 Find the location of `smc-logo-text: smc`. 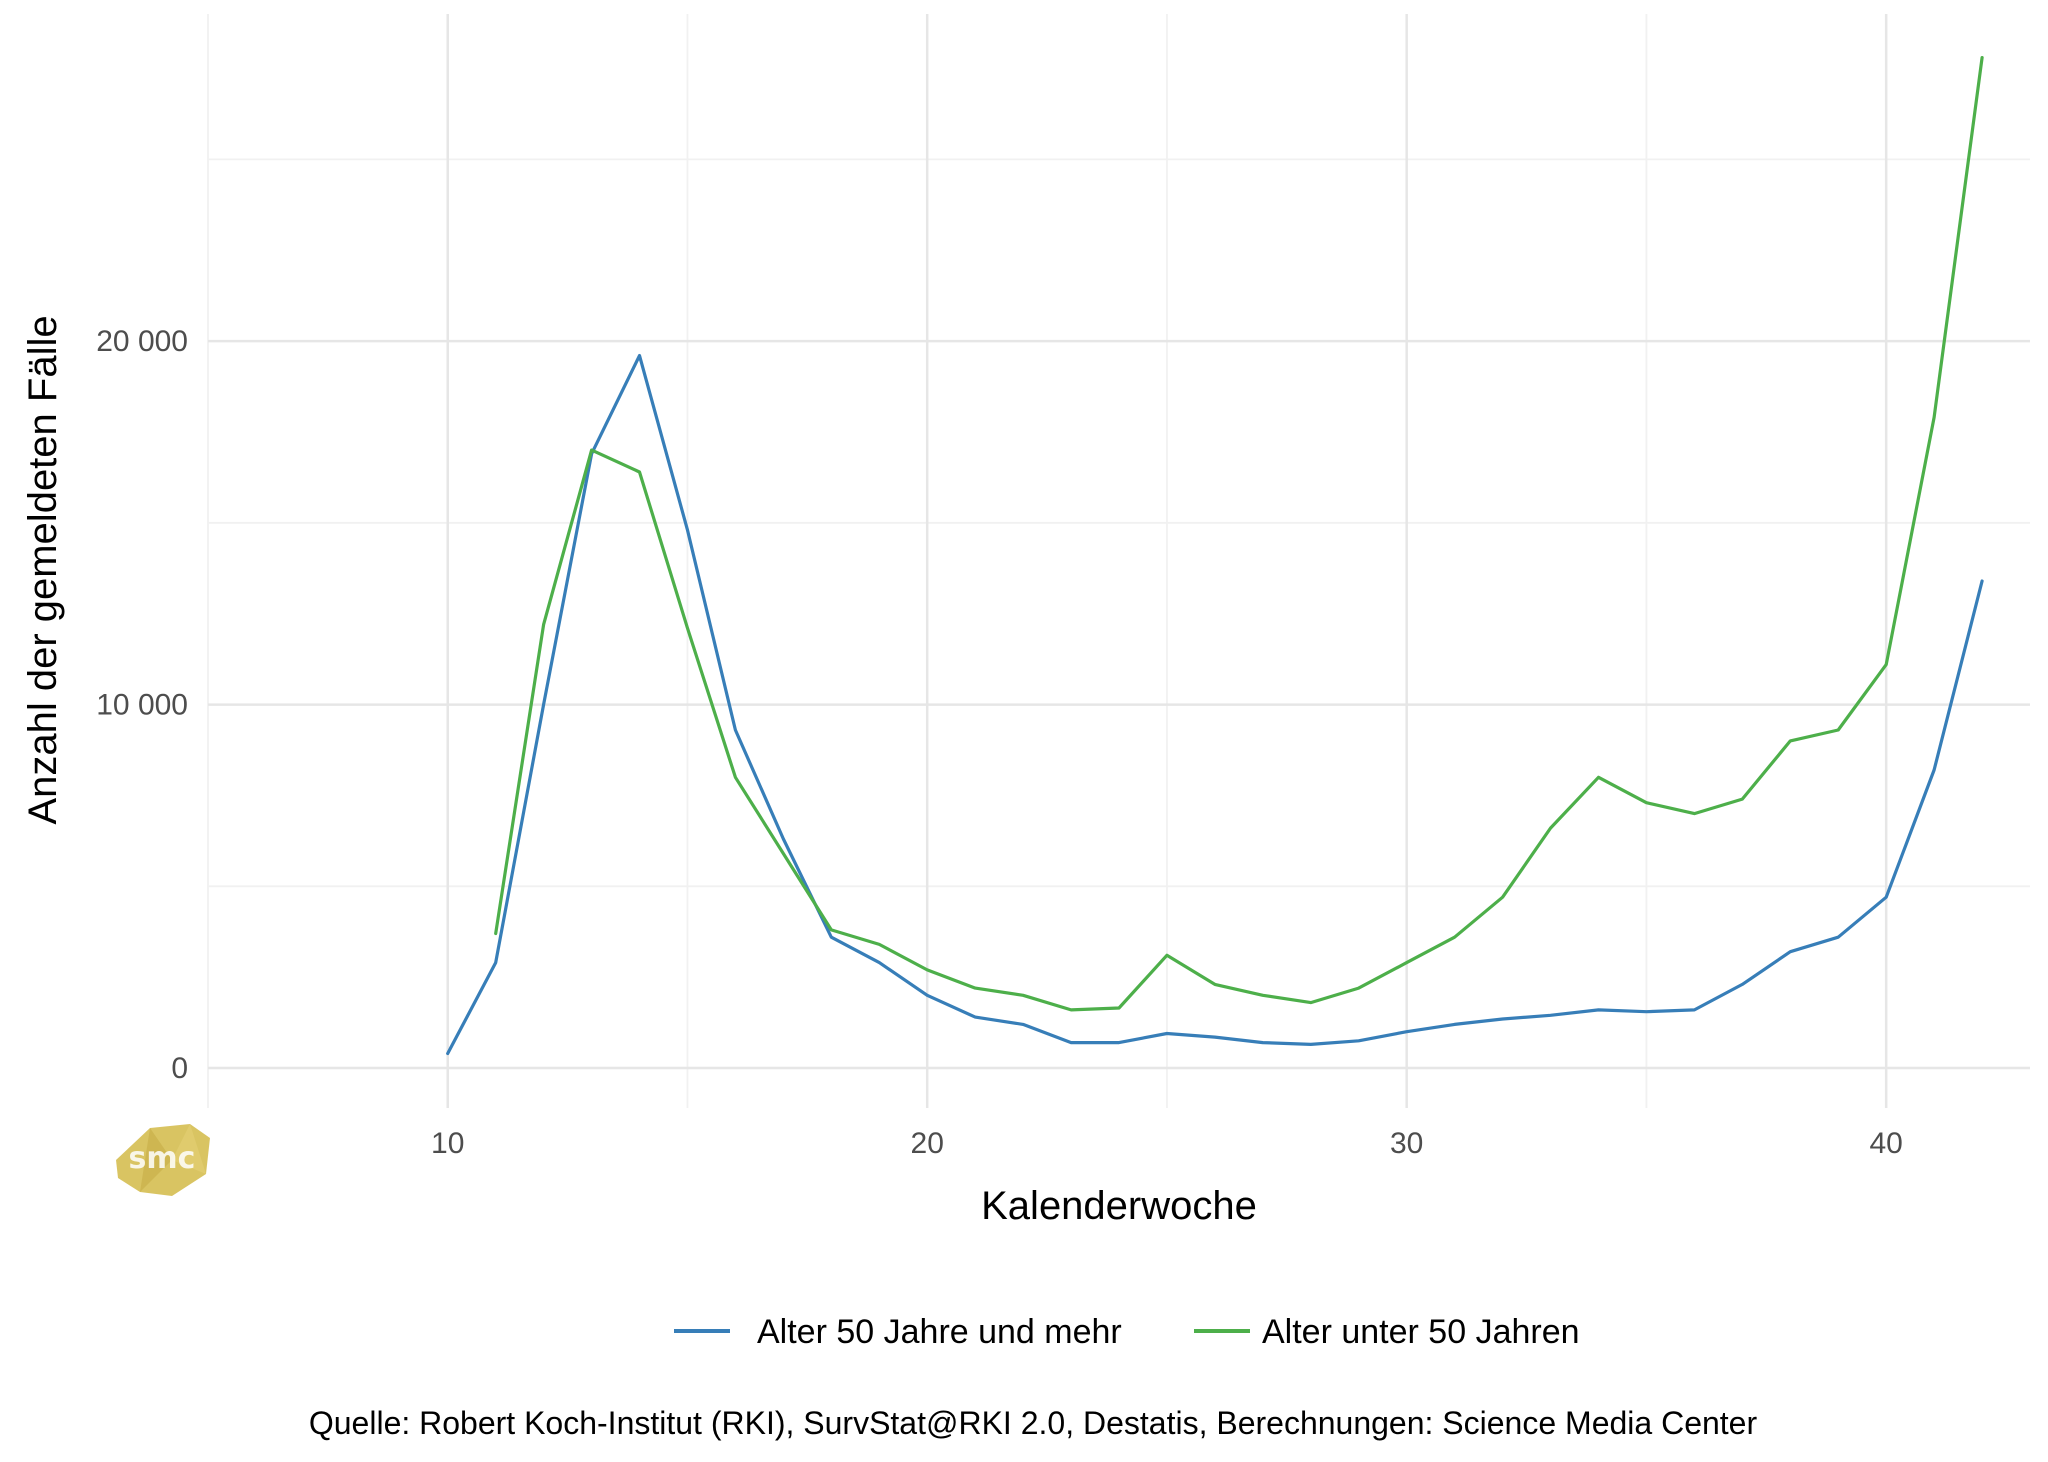

smc-logo-text: smc is located at coordinates (162, 1158).